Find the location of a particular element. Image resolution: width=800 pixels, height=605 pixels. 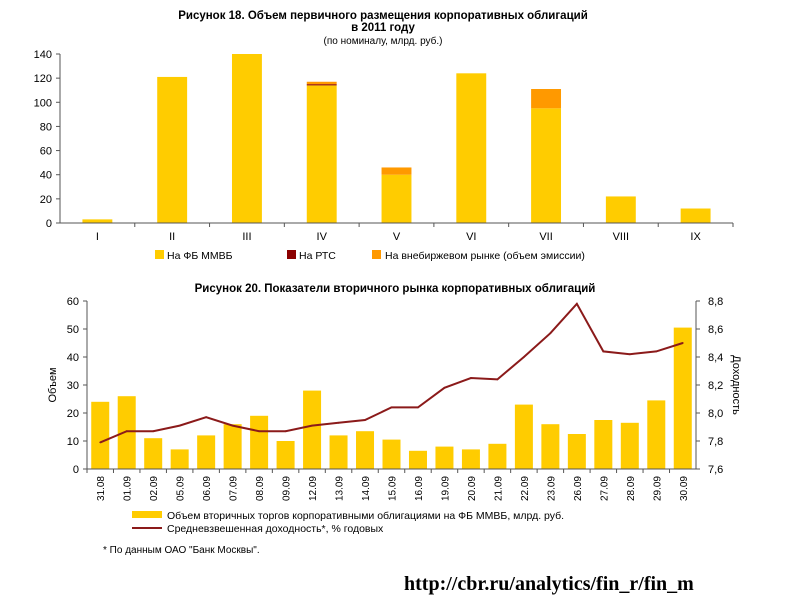

x-tick-label-27.09: 27.09 is located at coordinates (604, 488).